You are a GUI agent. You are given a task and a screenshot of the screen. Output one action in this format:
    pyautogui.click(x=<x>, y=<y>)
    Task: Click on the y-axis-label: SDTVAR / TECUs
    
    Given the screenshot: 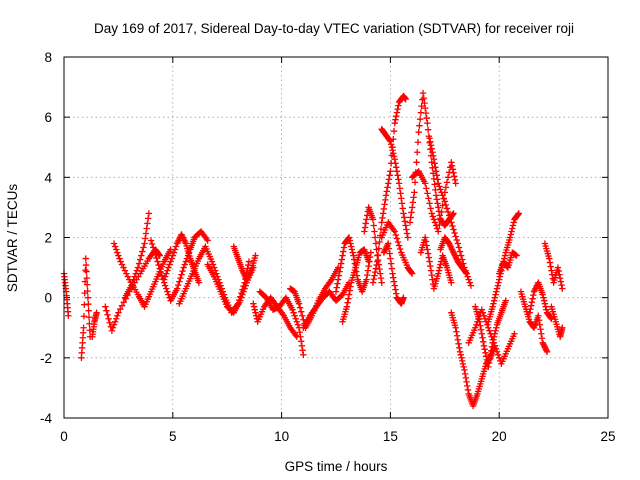 What is the action you would take?
    pyautogui.click(x=12, y=238)
    